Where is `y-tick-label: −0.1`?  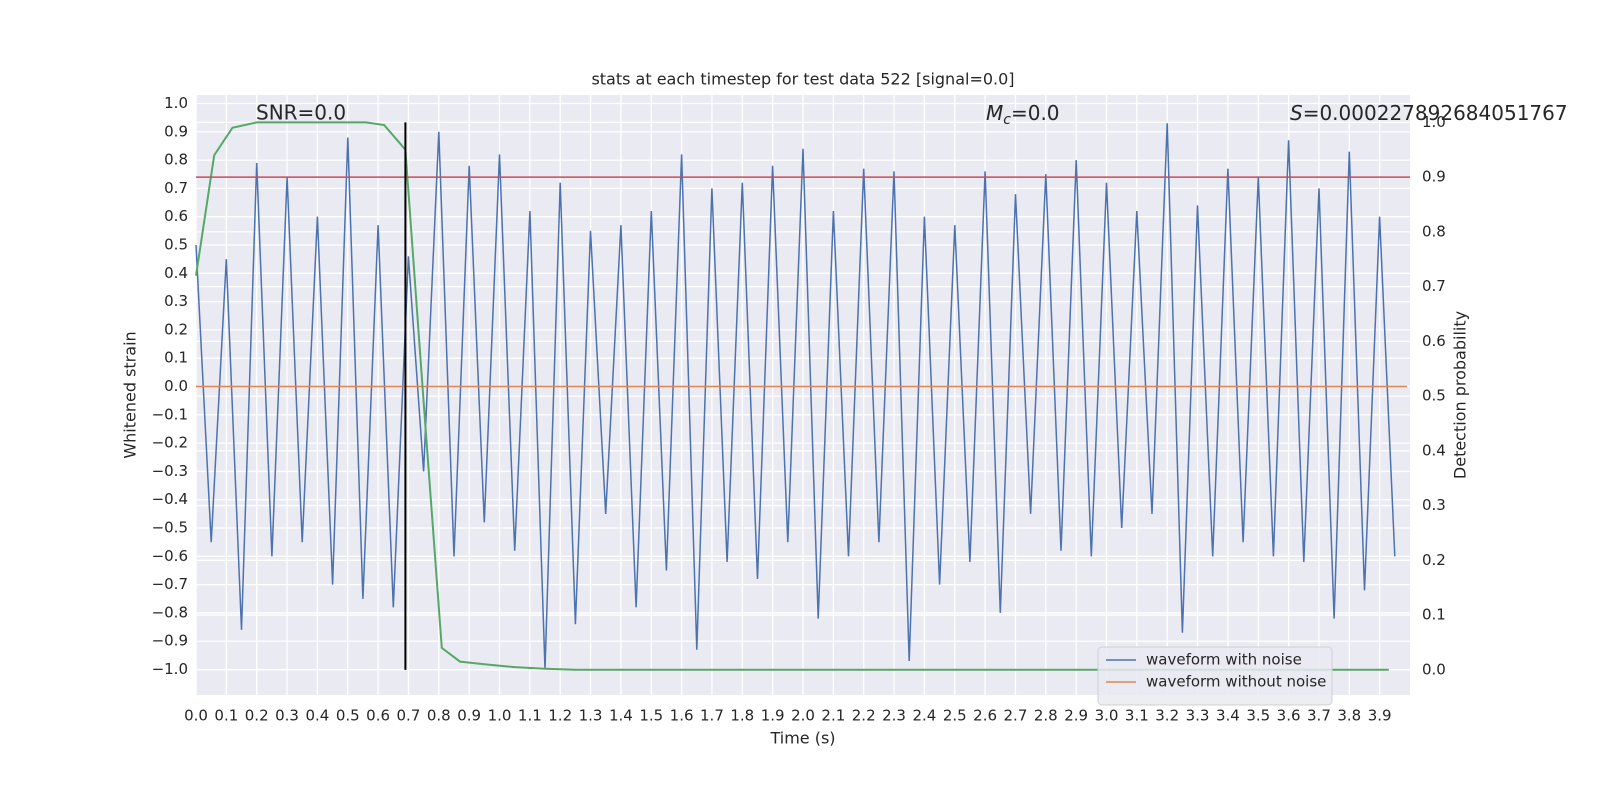 y-tick-label: −0.1 is located at coordinates (170, 414).